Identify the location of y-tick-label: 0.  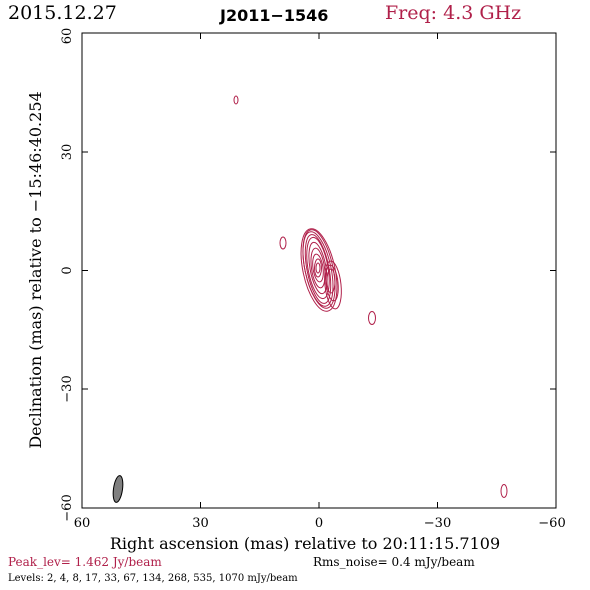
(67, 270).